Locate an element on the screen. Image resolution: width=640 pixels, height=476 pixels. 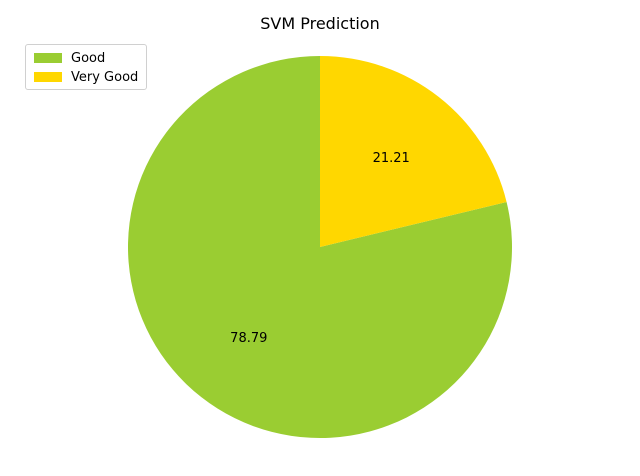
legend-item-good: Good is located at coordinates (69, 58).